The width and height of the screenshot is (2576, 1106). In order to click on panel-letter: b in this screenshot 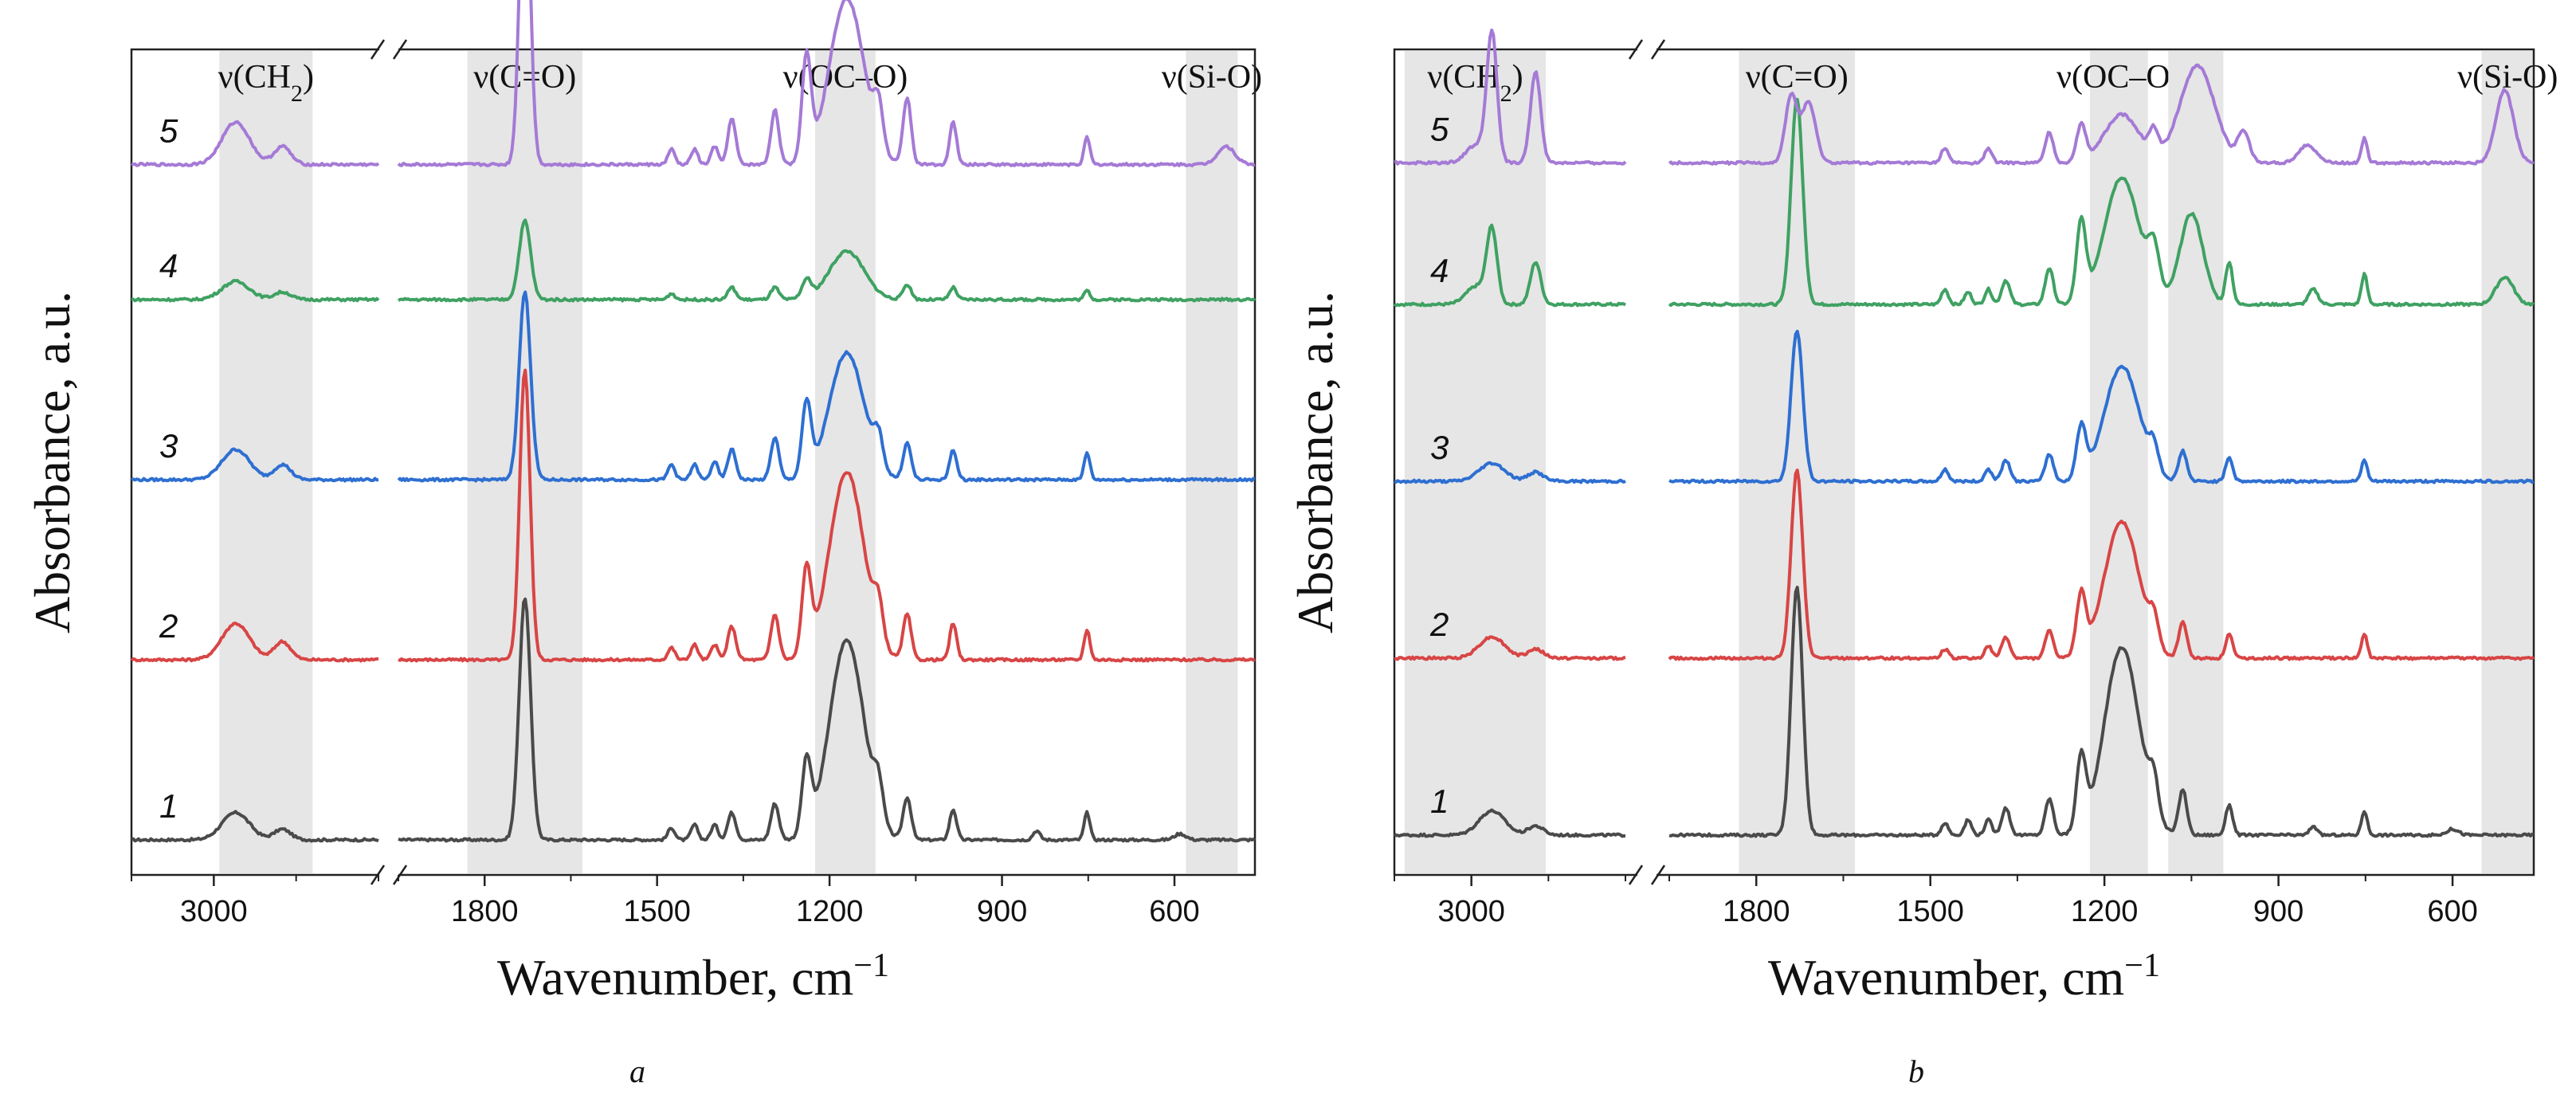, I will do `click(1916, 1071)`.